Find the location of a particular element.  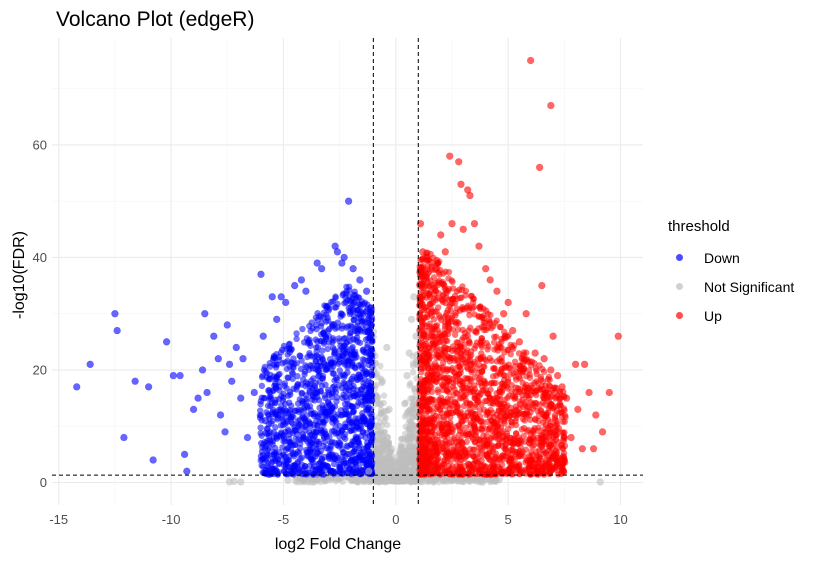

y-axis-label: -log10(FDR) is located at coordinates (19, 275).